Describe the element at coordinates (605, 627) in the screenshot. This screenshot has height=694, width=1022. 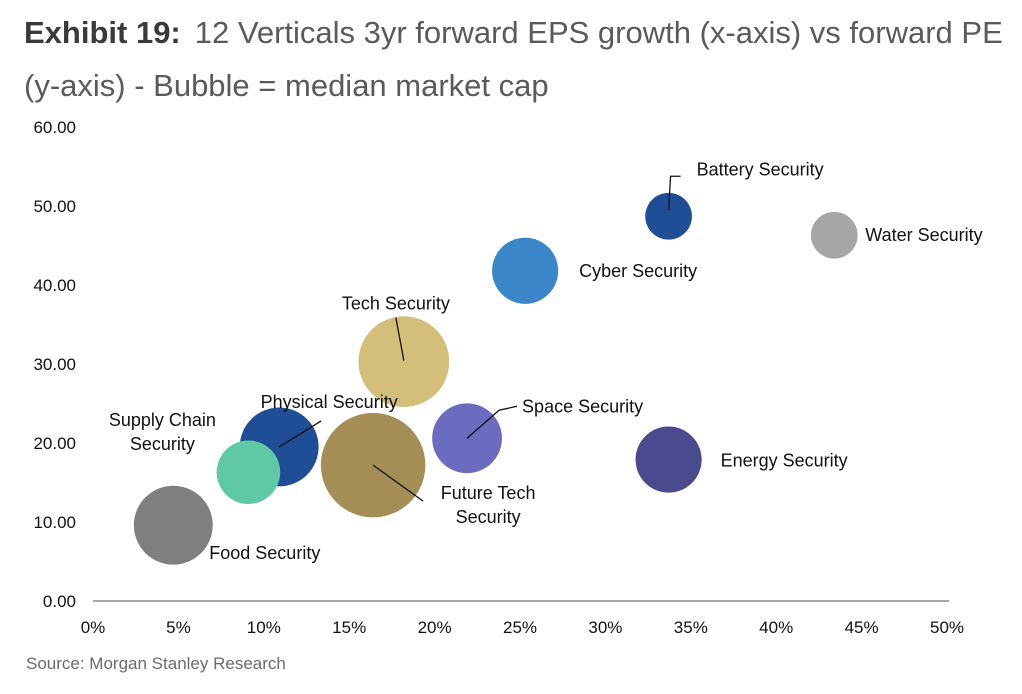
I see `x-tick-label: 30%` at that location.